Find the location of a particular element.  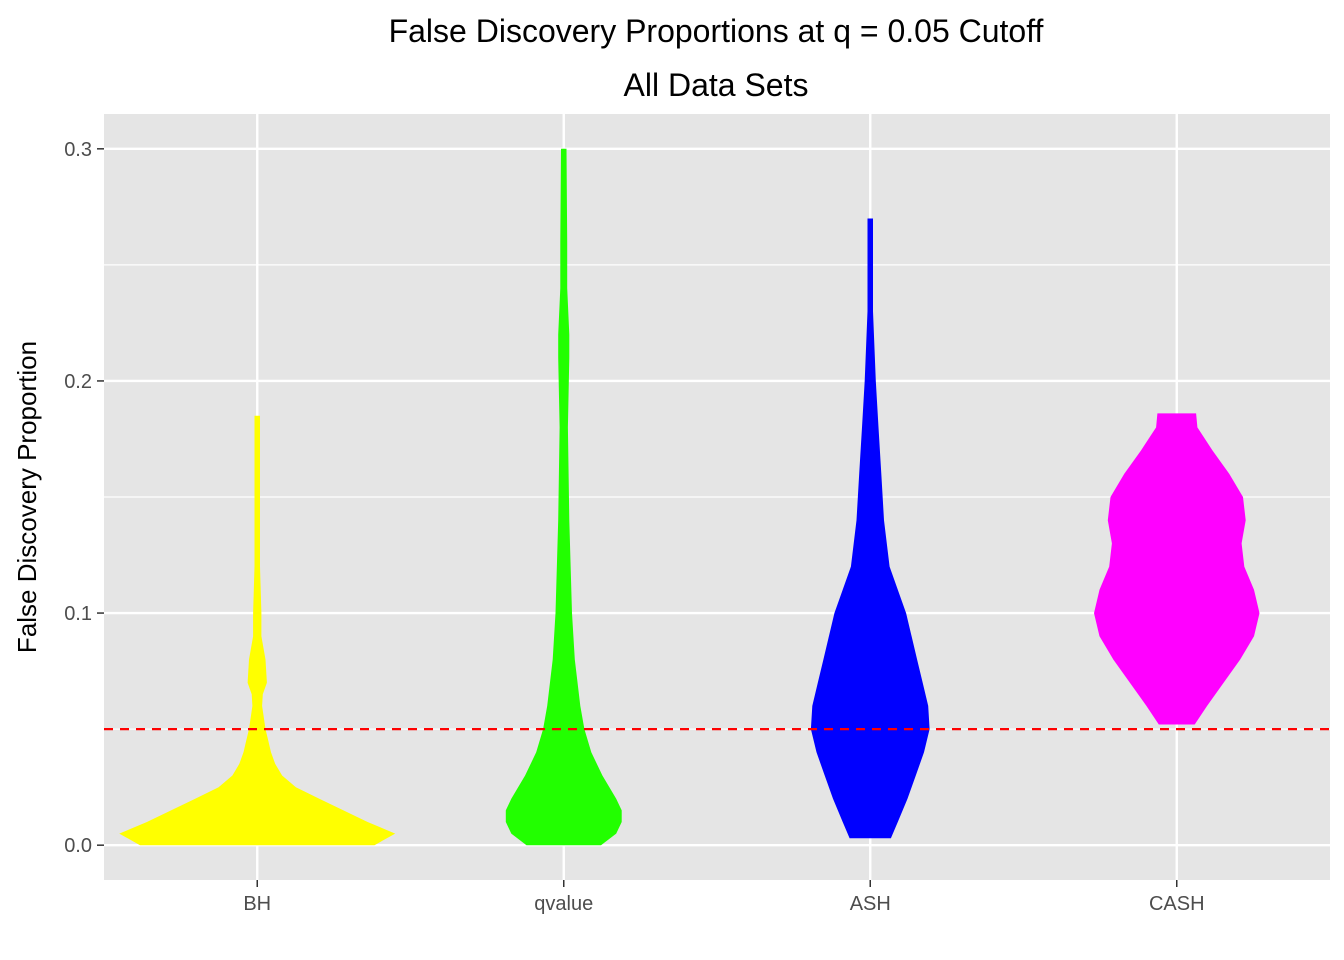

x-tick-label: BH is located at coordinates (257, 904).